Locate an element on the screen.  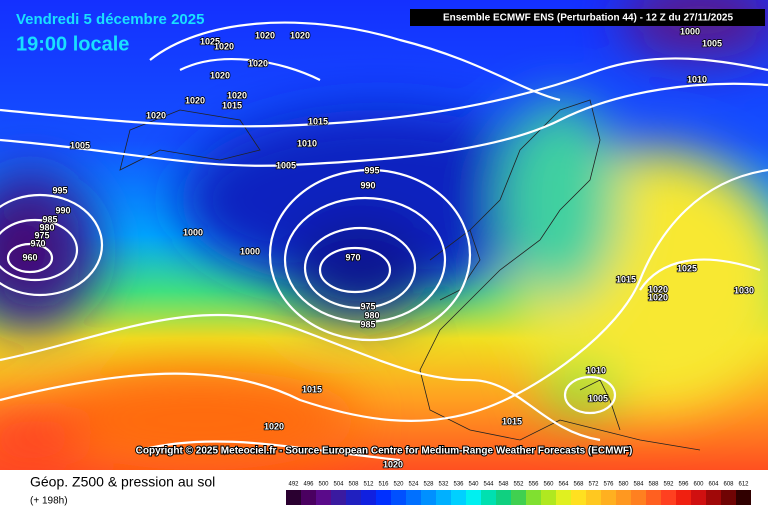
model-box is located at coordinates (587, 17).